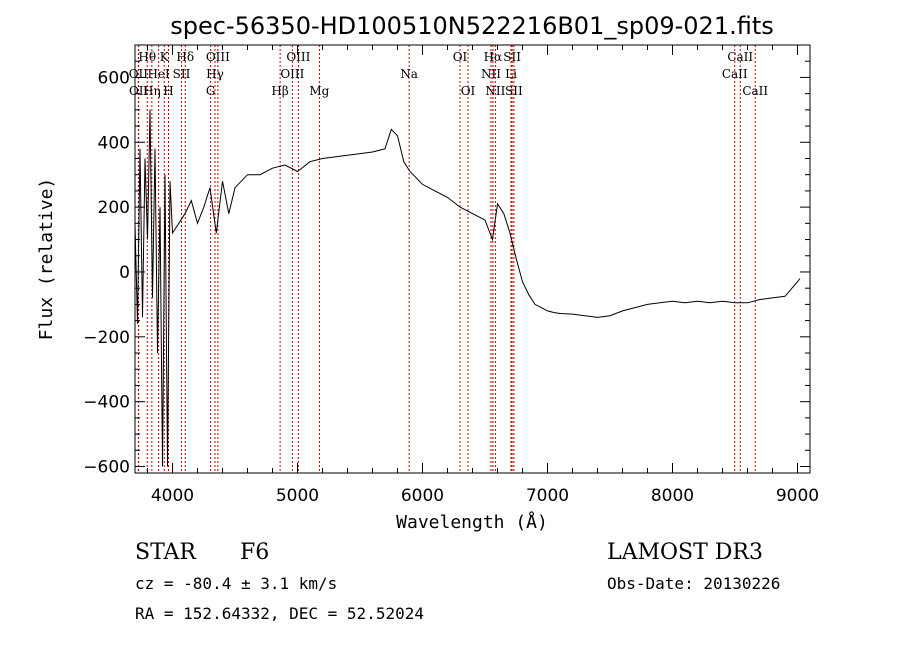  Describe the element at coordinates (547, 496) in the screenshot. I see `x-tick-label: 7000` at that location.